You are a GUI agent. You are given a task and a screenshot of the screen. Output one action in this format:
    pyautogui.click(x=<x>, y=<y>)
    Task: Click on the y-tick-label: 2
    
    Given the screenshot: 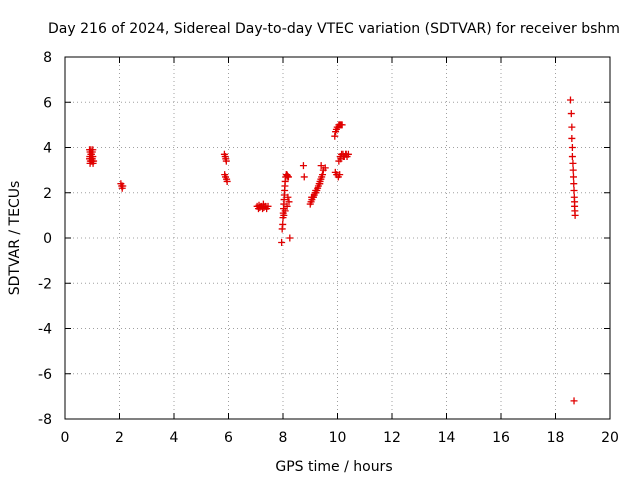 What is the action you would take?
    pyautogui.click(x=47, y=194)
    